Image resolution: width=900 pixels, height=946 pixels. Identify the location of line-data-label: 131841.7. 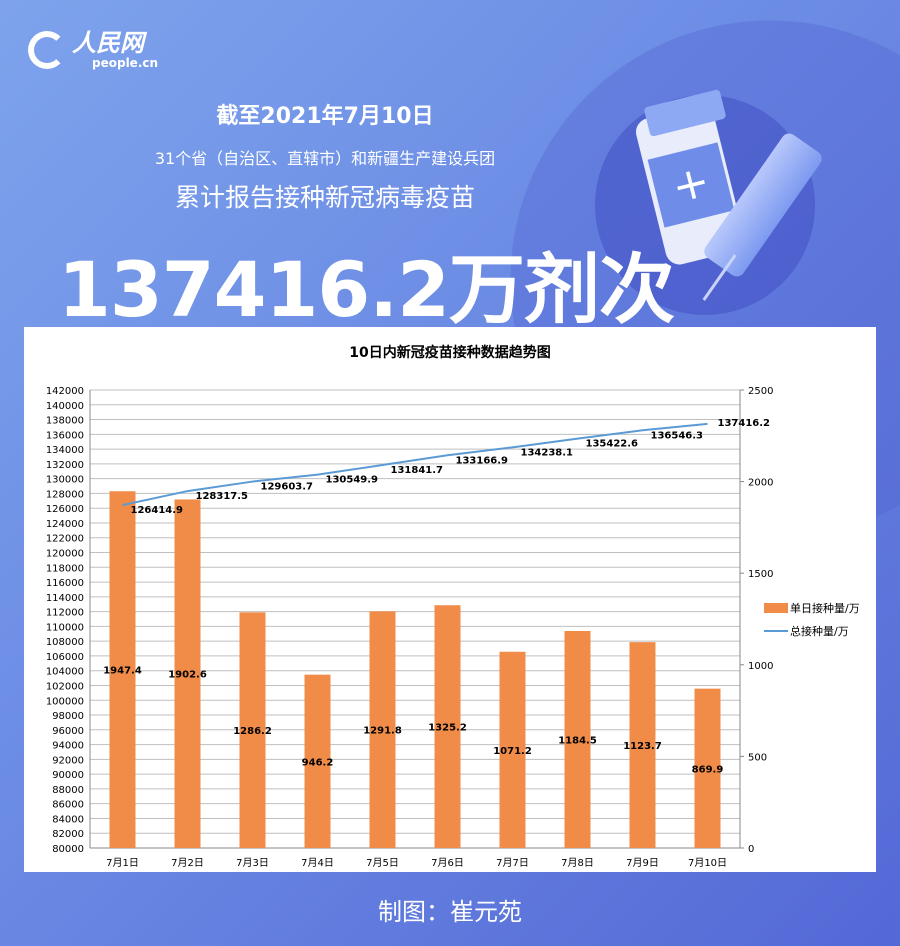
(417, 470).